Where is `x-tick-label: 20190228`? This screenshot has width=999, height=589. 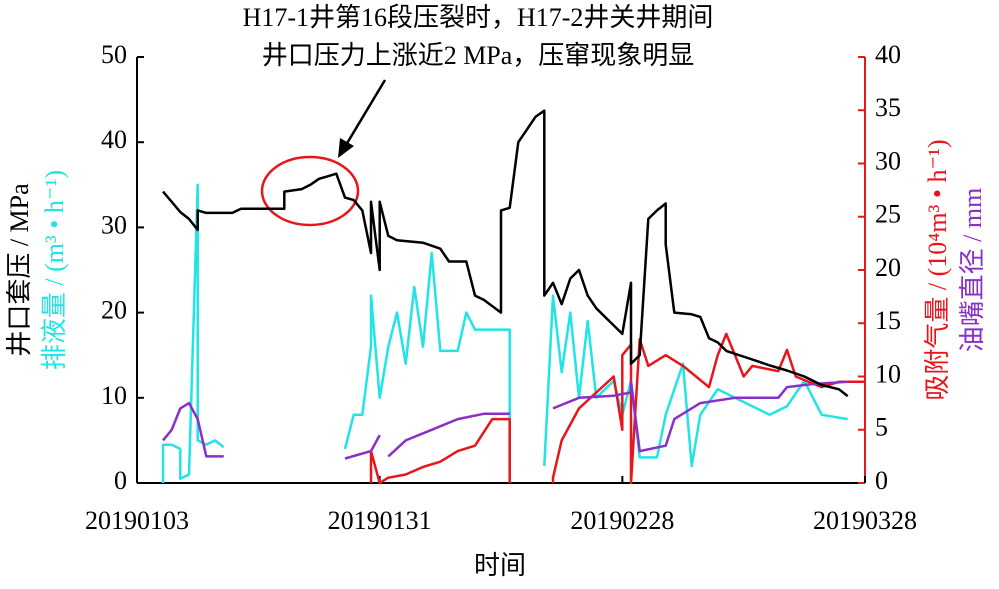 x-tick-label: 20190228 is located at coordinates (622, 520).